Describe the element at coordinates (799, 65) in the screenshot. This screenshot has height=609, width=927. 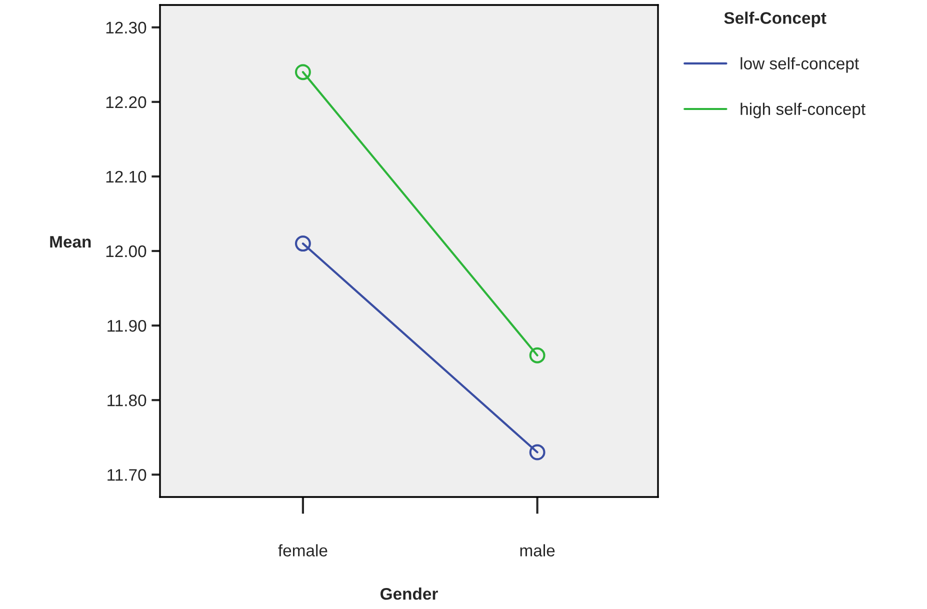
I see `legend-label: low self-concept` at that location.